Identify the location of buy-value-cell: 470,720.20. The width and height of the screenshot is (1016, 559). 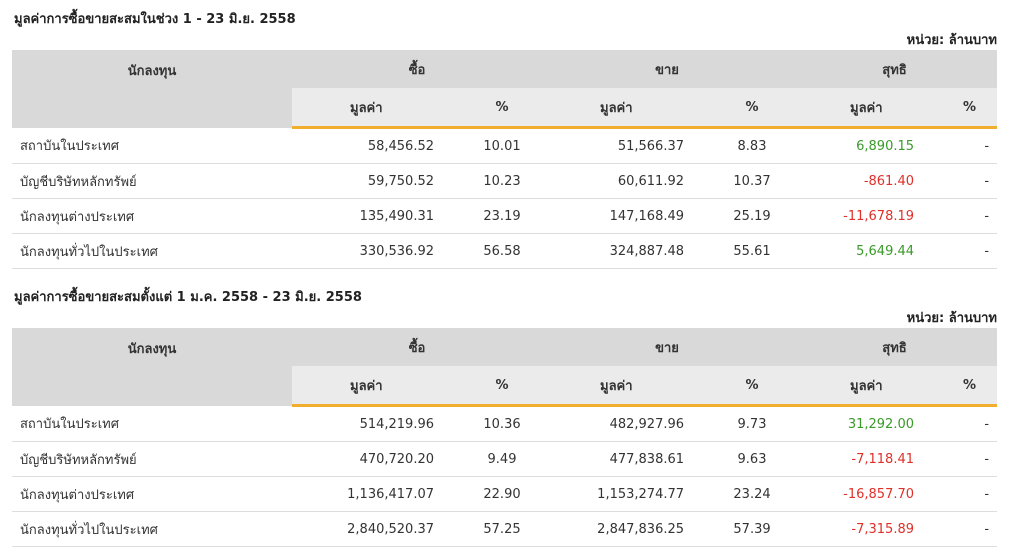
(377, 459).